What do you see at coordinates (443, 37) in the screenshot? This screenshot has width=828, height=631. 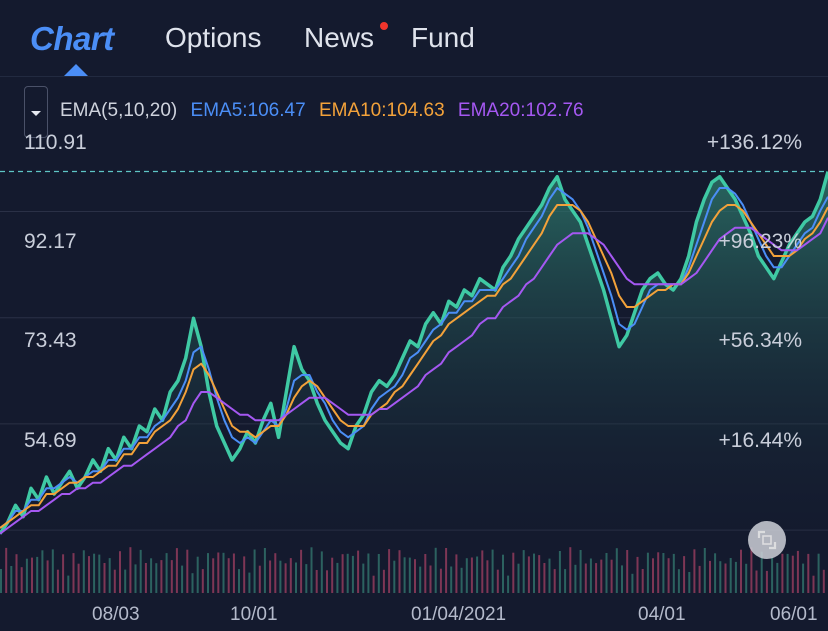 I see `nav-item-fund: Fund` at bounding box center [443, 37].